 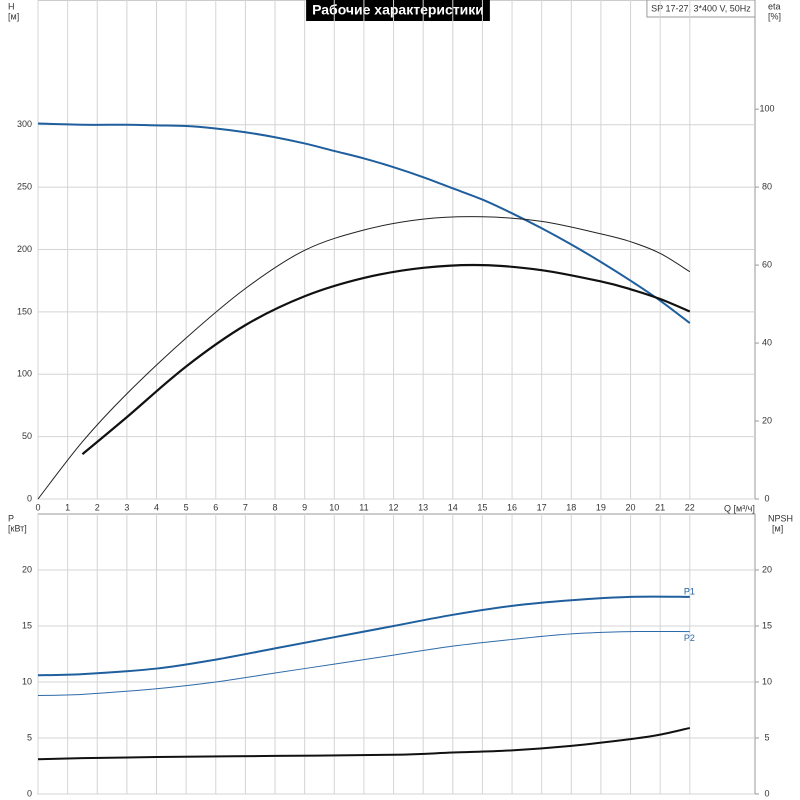 I want to click on legend-label: P1, so click(x=689, y=591).